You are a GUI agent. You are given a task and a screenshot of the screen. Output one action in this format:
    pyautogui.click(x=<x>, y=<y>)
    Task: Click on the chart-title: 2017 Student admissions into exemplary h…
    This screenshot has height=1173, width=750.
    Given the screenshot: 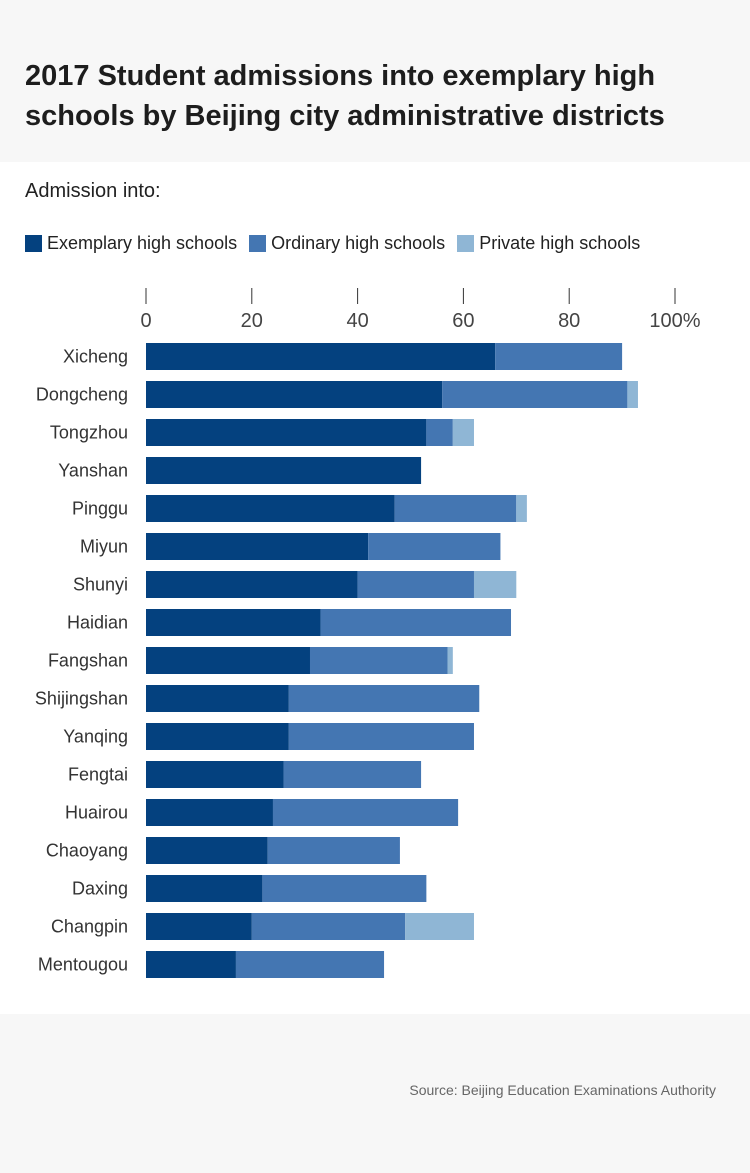 What is the action you would take?
    pyautogui.click(x=345, y=96)
    